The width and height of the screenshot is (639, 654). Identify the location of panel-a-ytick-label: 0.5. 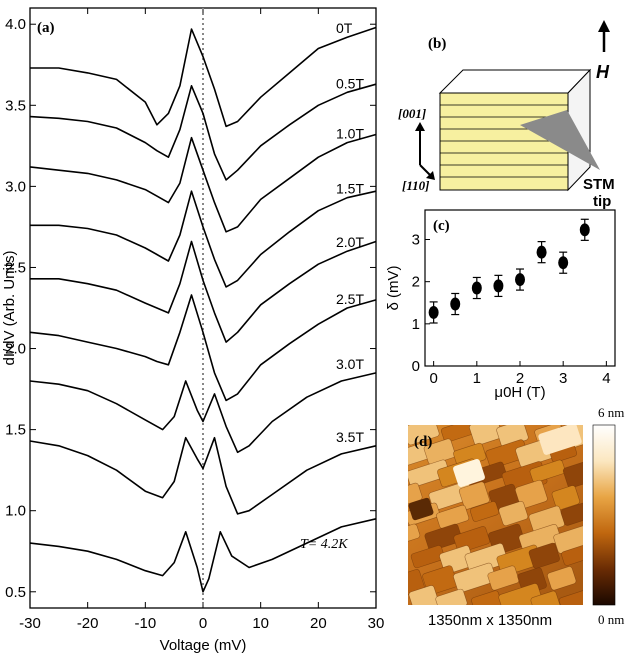
(15, 592).